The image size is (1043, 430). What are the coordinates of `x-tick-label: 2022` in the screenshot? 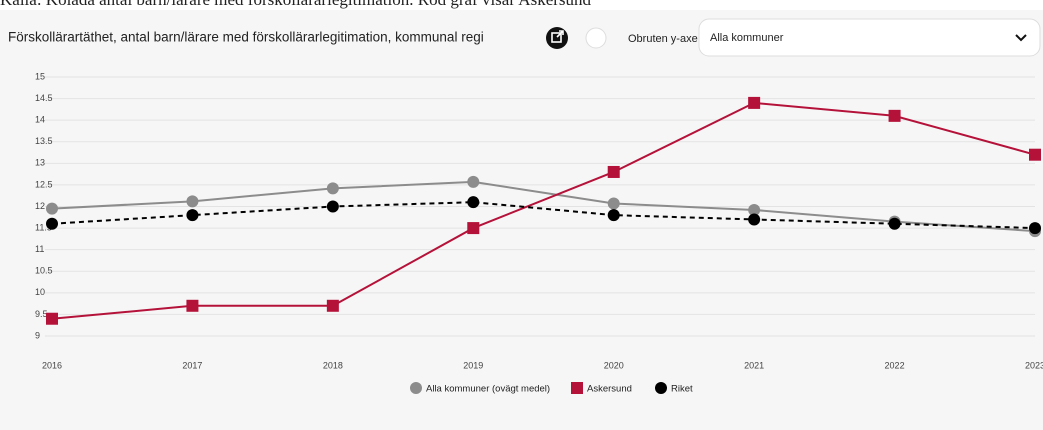 It's located at (895, 365).